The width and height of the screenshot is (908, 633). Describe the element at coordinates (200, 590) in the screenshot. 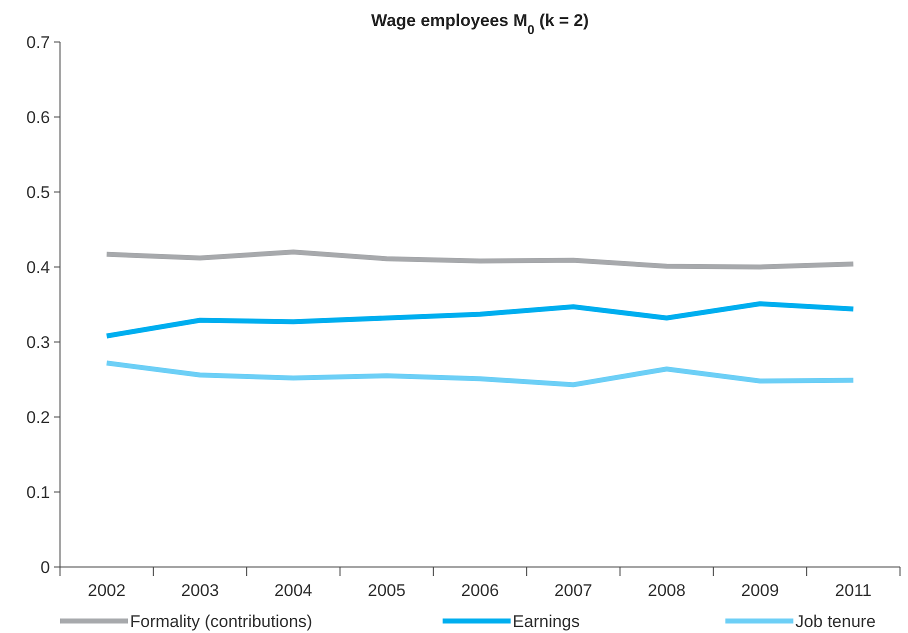

I see `x-tick-label: 2003` at that location.